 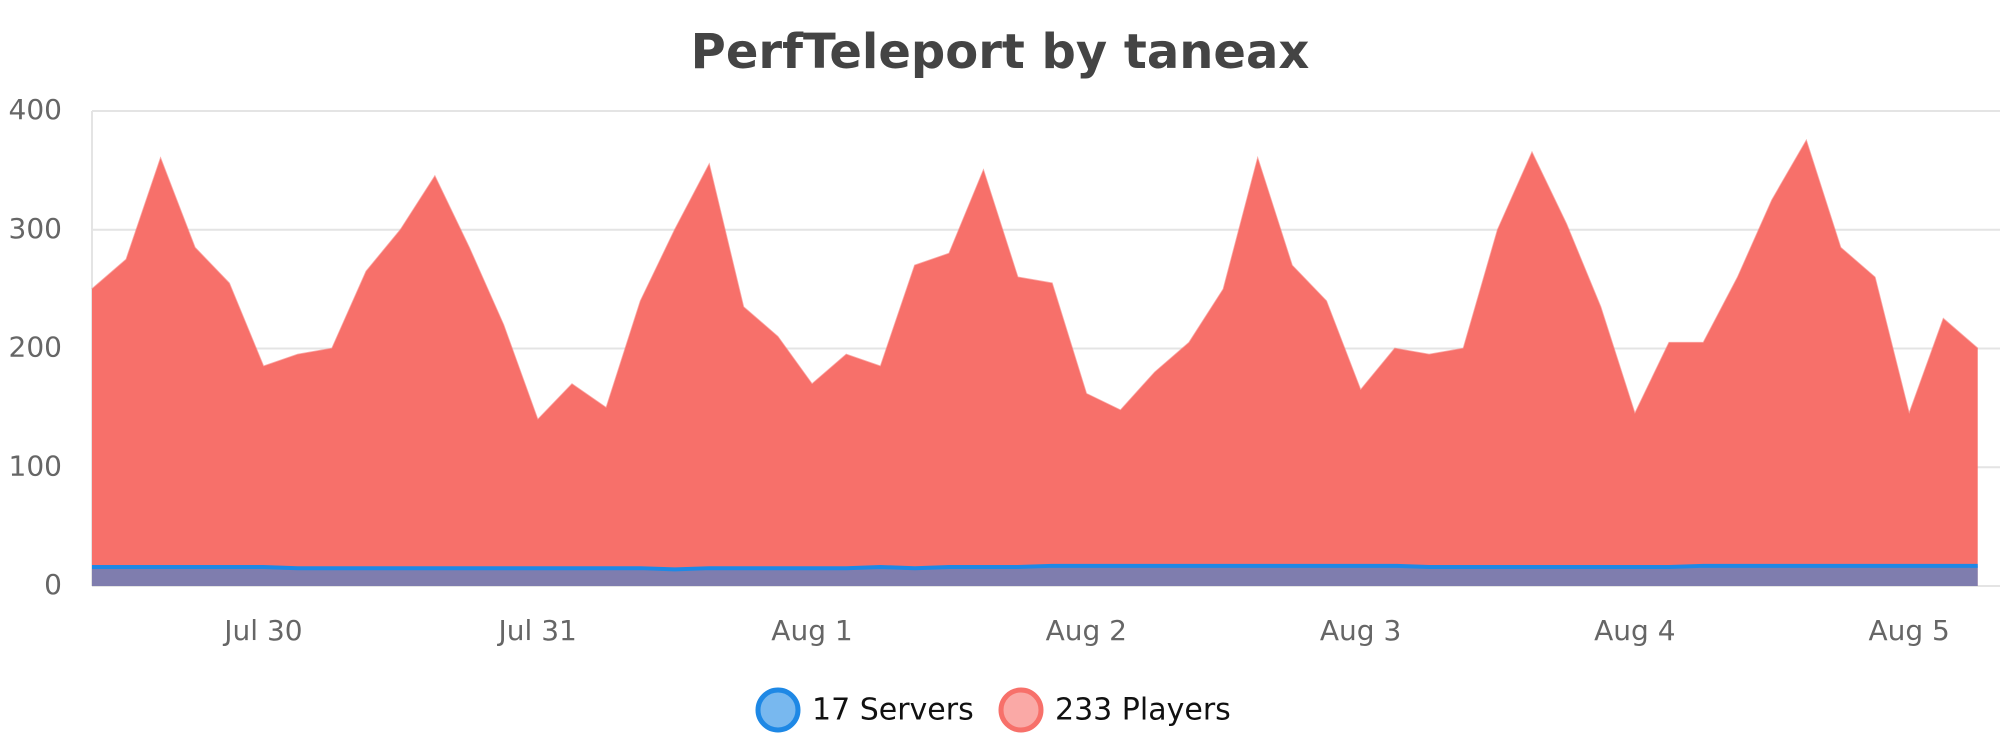 What do you see at coordinates (1035, 567) in the screenshot?
I see `area-line` at bounding box center [1035, 567].